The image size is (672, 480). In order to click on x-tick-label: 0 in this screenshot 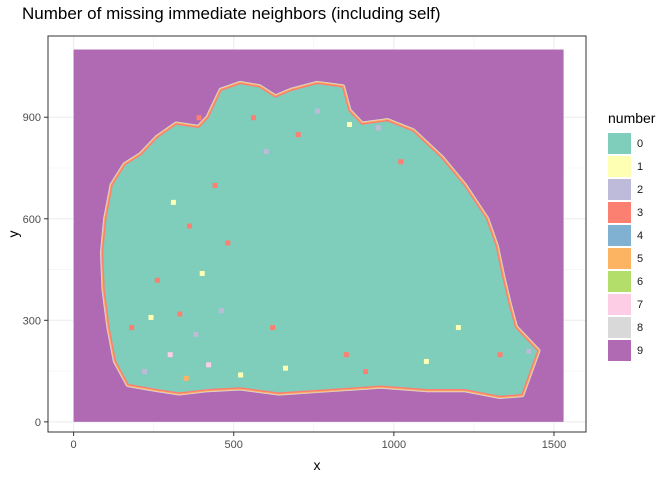, I will do `click(74, 445)`.